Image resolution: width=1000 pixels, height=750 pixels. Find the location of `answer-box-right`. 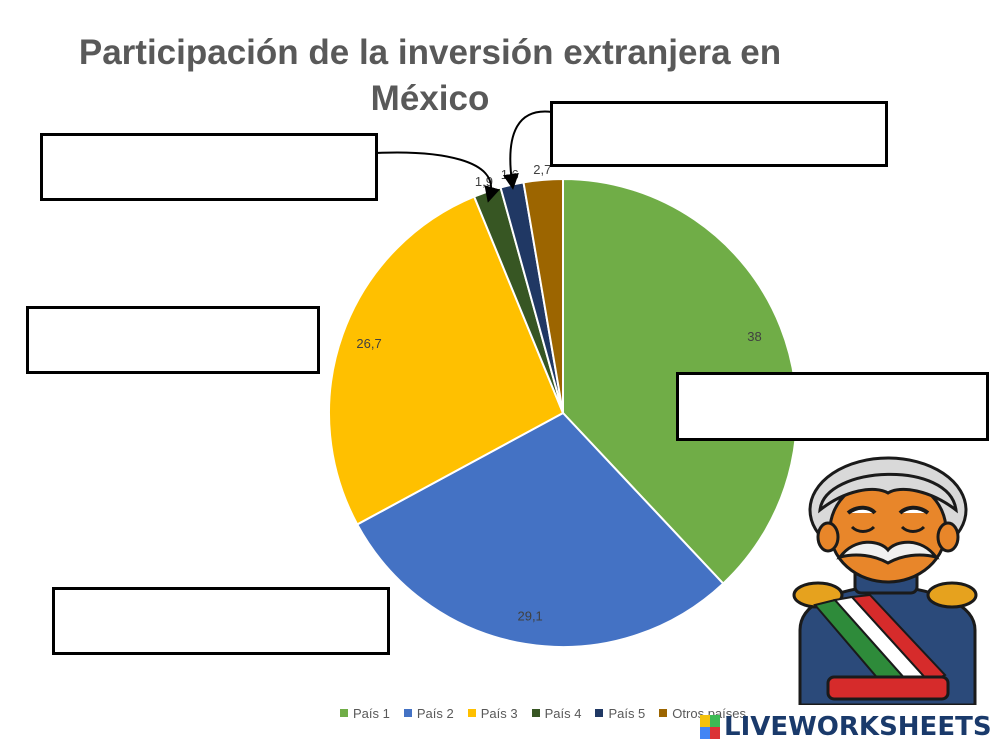

answer-box-right is located at coordinates (832, 406).